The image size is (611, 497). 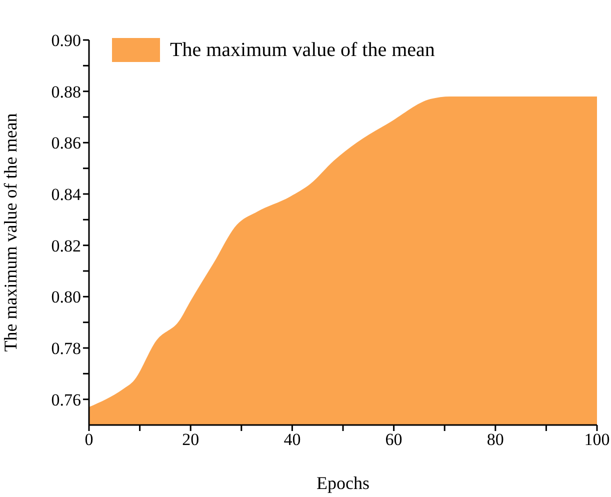 What do you see at coordinates (89, 440) in the screenshot?
I see `x-tick-label: 0` at bounding box center [89, 440].